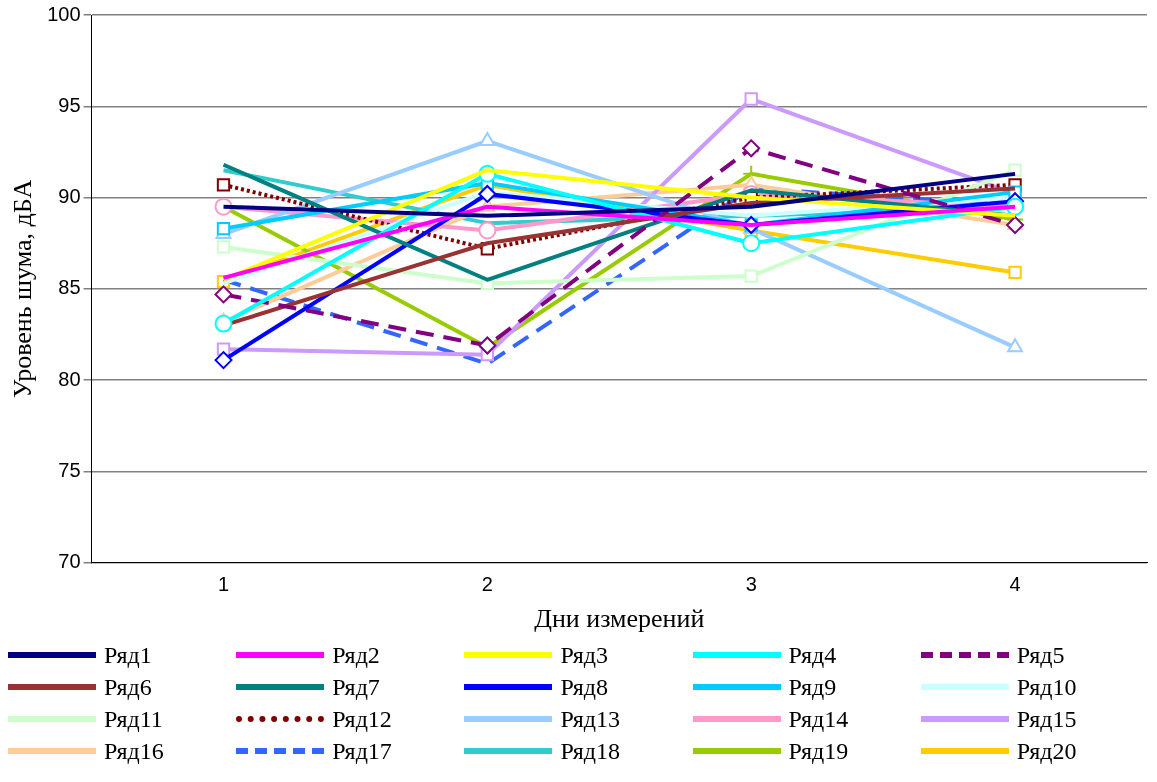 This screenshot has width=1157, height=782. Describe the element at coordinates (69, 104) in the screenshot. I see `y-tick-label: 95` at that location.